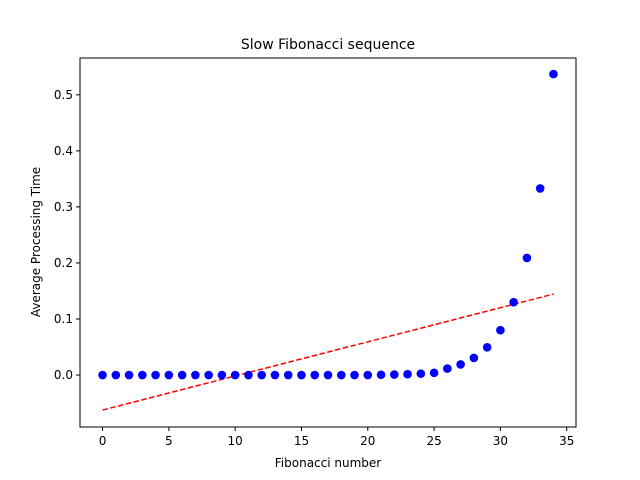  What do you see at coordinates (67, 235) in the screenshot?
I see `y-axis: 0.0 0.1 0.2 0.3 0.4 0.5` at bounding box center [67, 235].